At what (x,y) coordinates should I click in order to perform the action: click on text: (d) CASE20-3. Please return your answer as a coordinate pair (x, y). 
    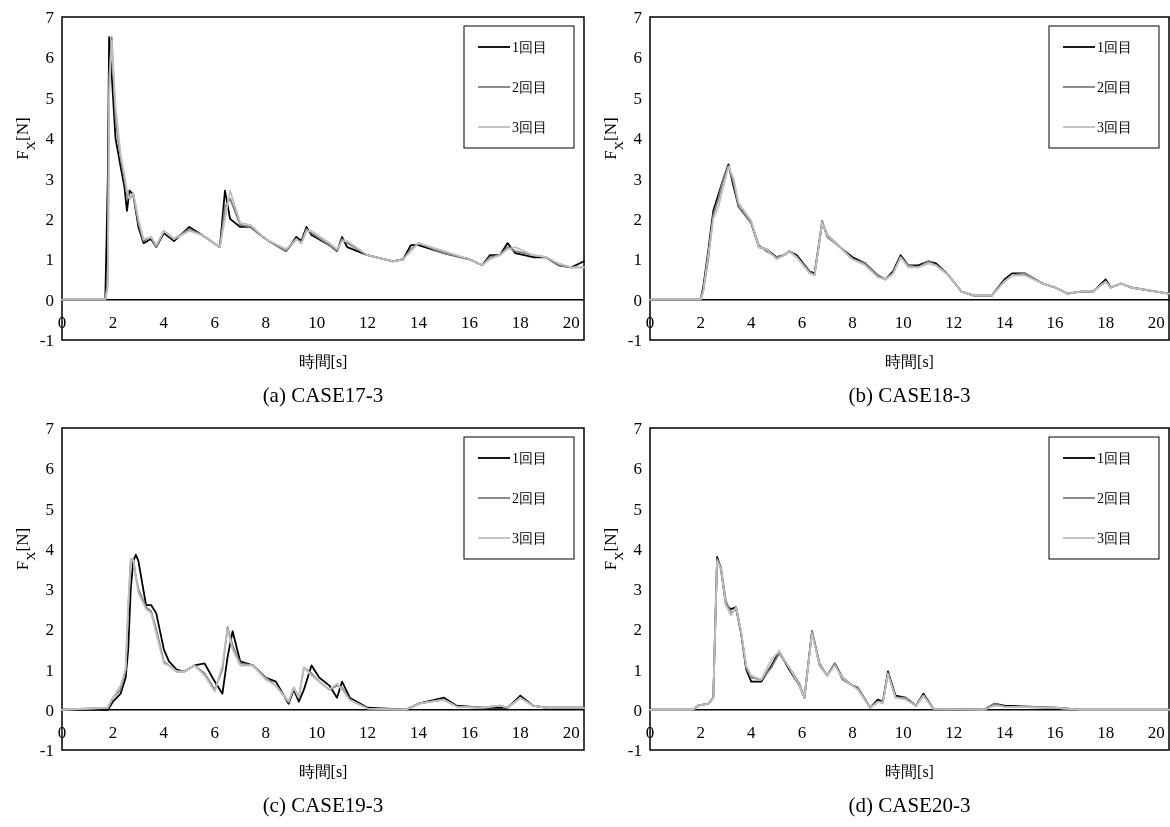
    Looking at the image, I should click on (909, 805).